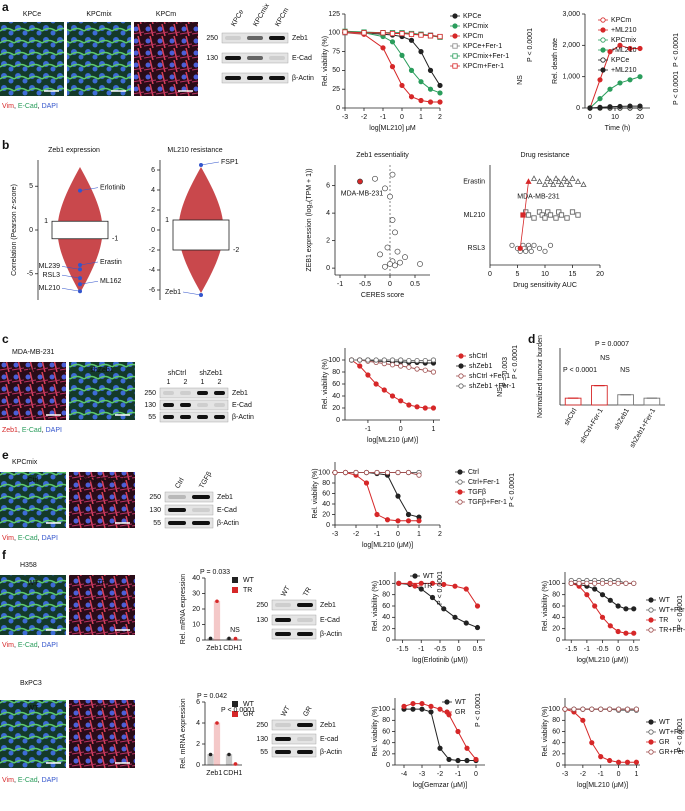 Image resolution: width=685 pixels, height=811 pixels. I want to click on quartile-label: 1, so click(46, 221).